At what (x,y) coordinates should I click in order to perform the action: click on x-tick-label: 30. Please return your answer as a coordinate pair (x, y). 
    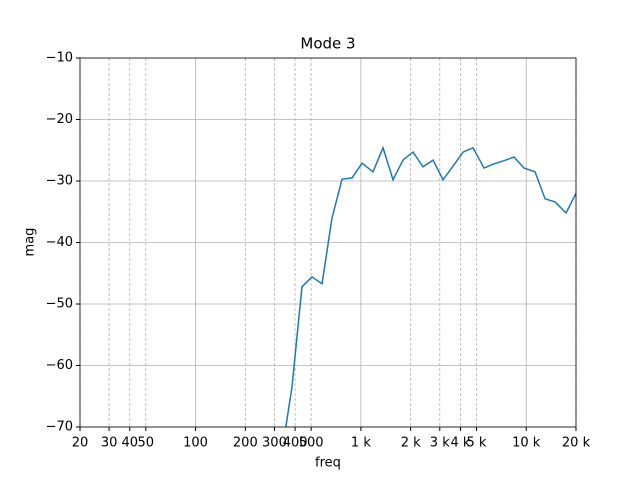
    Looking at the image, I should click on (109, 443).